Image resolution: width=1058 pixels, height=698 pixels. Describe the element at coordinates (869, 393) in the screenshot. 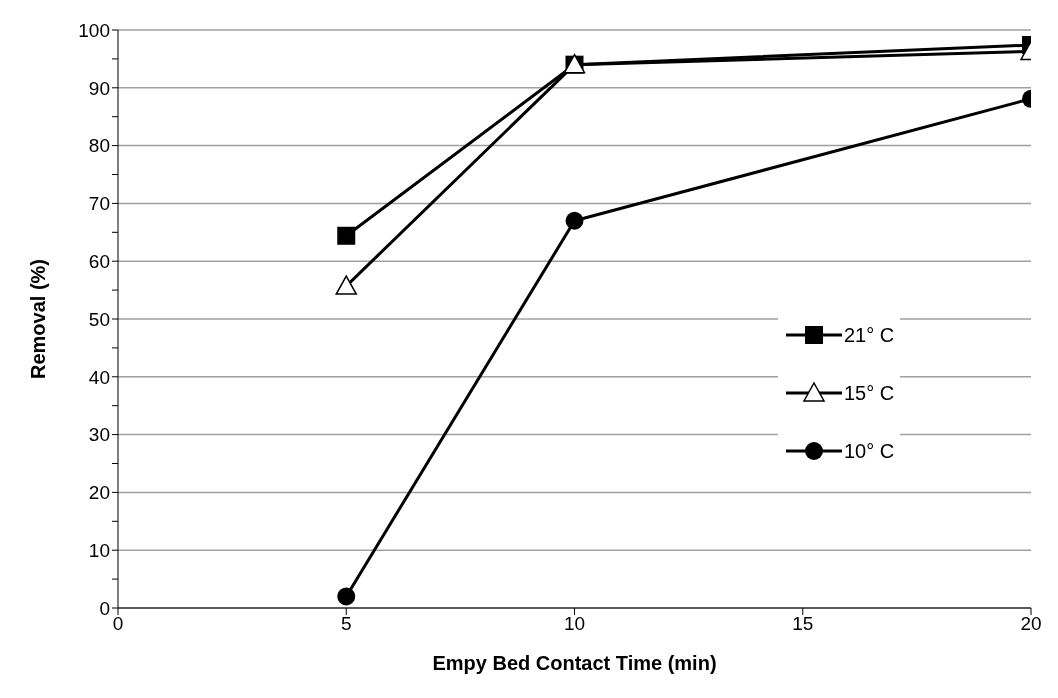

I see `legend-label: 15° C` at that location.